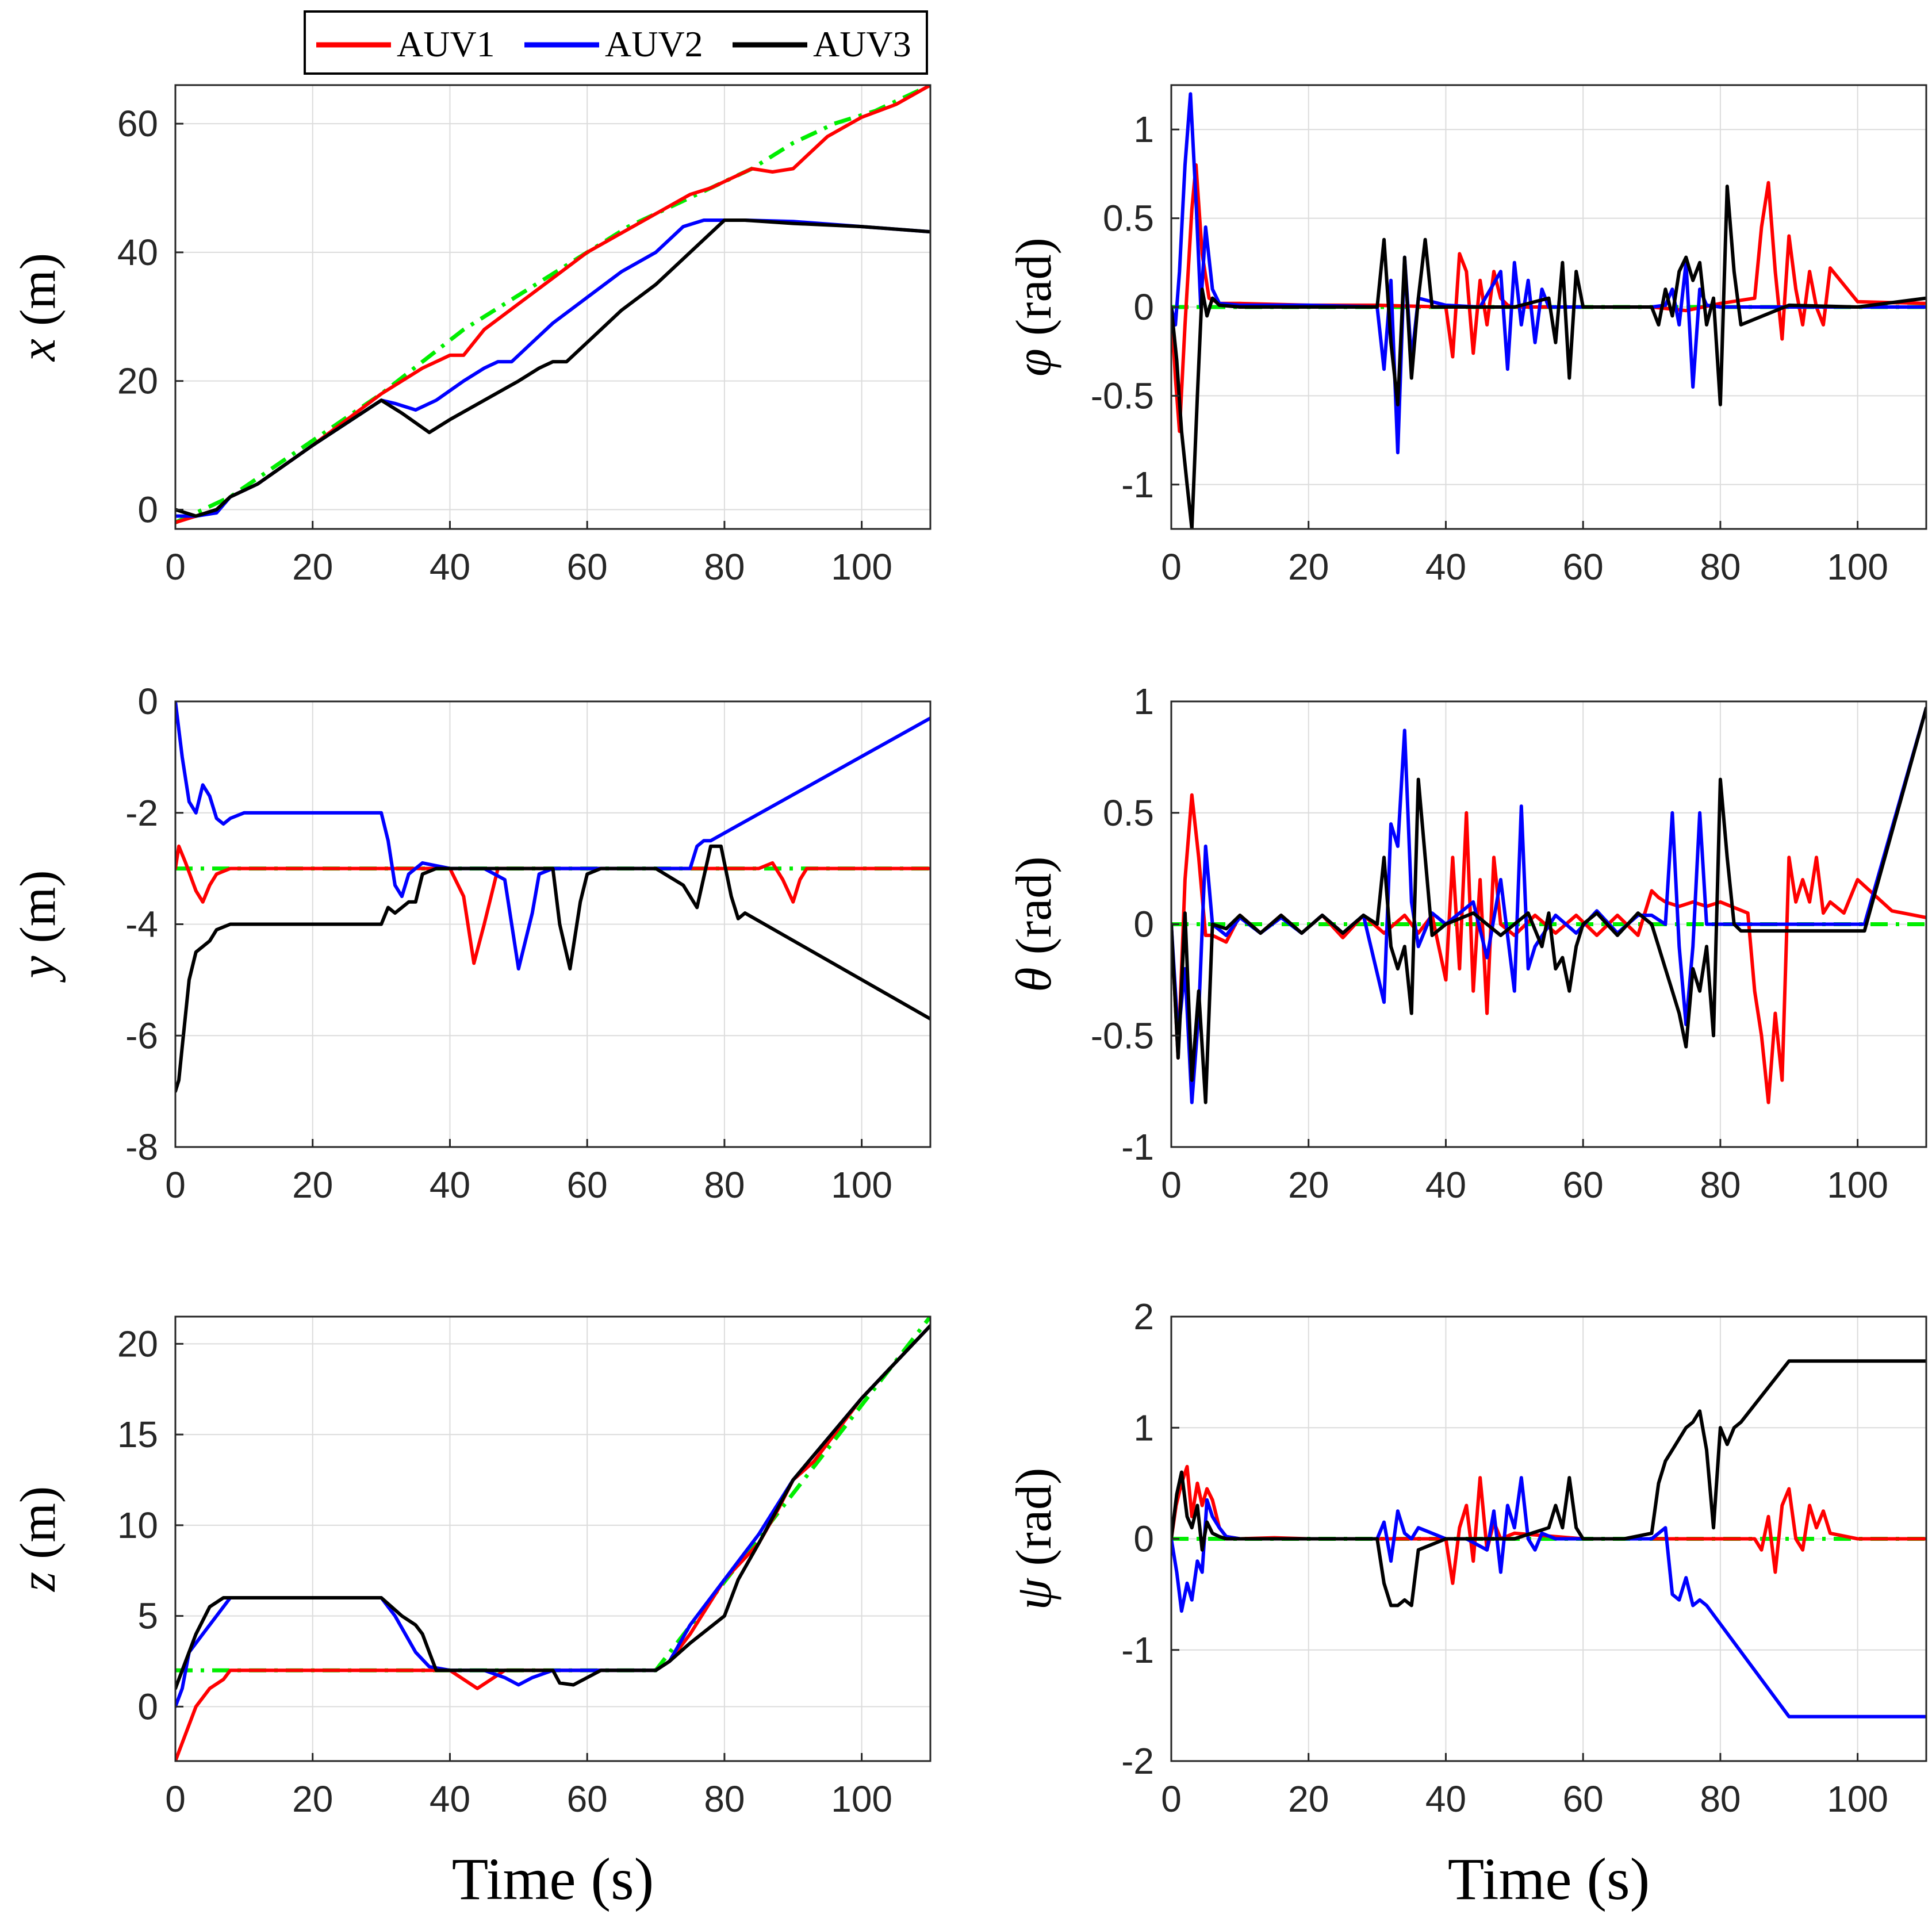 This screenshot has height=1918, width=1932. I want to click on y-axis-label-symbol: θ, so click(1034, 979).